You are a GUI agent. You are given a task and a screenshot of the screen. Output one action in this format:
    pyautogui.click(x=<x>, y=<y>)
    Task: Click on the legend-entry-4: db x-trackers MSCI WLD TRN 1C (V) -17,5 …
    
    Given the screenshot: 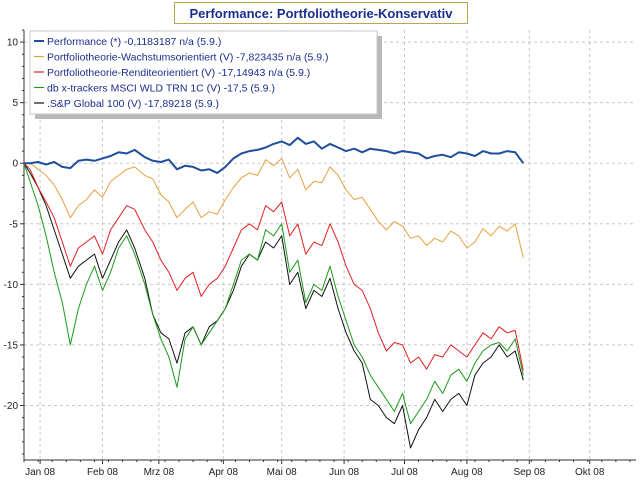 What is the action you would take?
    pyautogui.click(x=161, y=88)
    